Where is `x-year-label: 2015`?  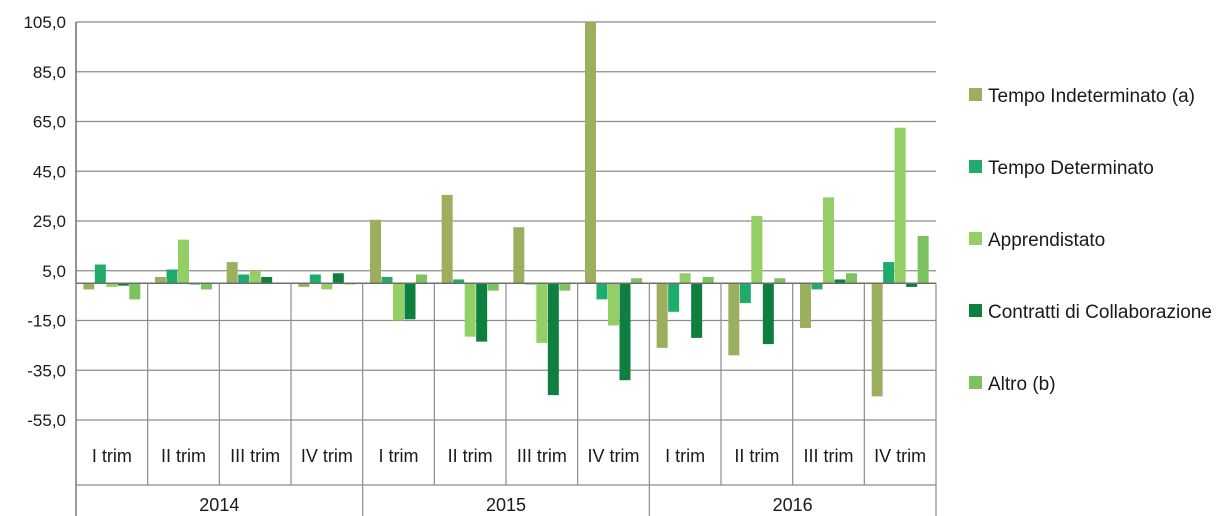
x-year-label: 2015 is located at coordinates (506, 505).